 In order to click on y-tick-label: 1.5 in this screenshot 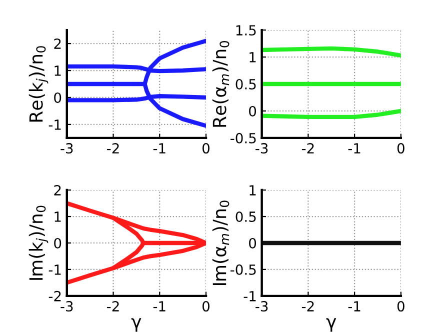, I will do `click(246, 30)`.